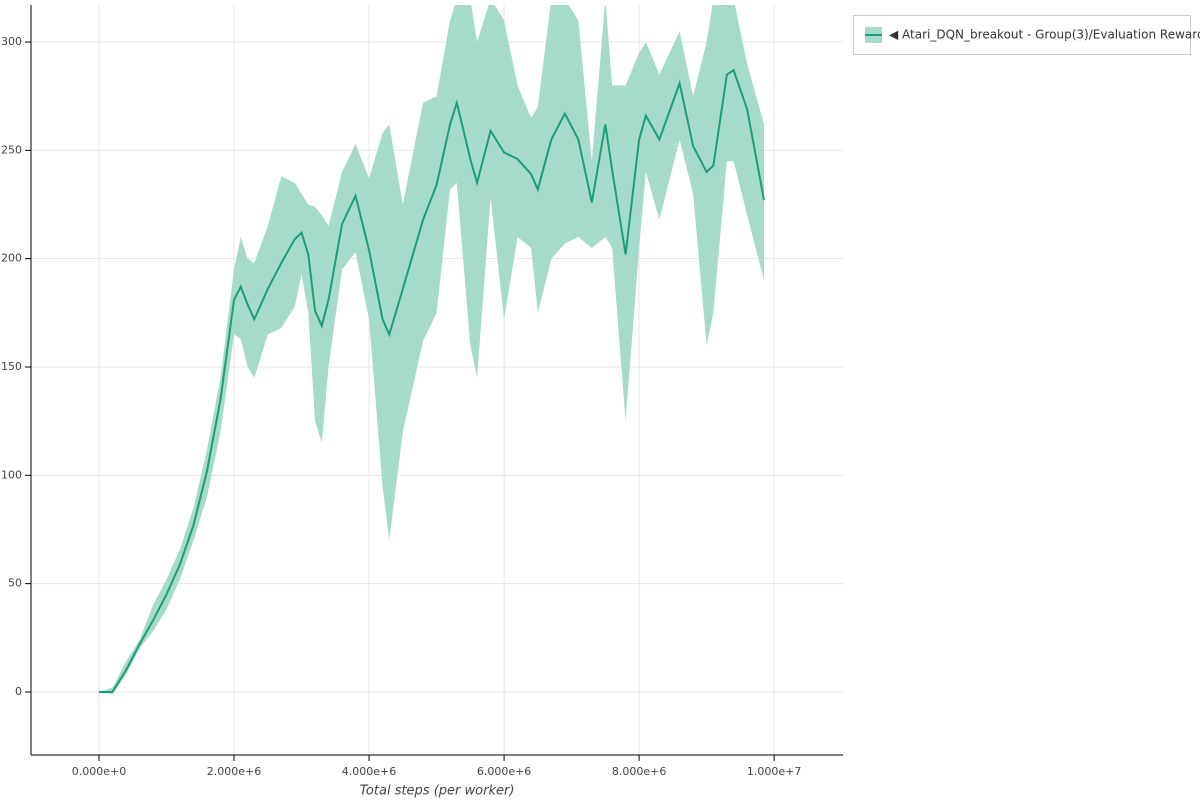 This screenshot has width=1200, height=800. Describe the element at coordinates (11, 366) in the screenshot. I see `y-tick-label: 150` at that location.